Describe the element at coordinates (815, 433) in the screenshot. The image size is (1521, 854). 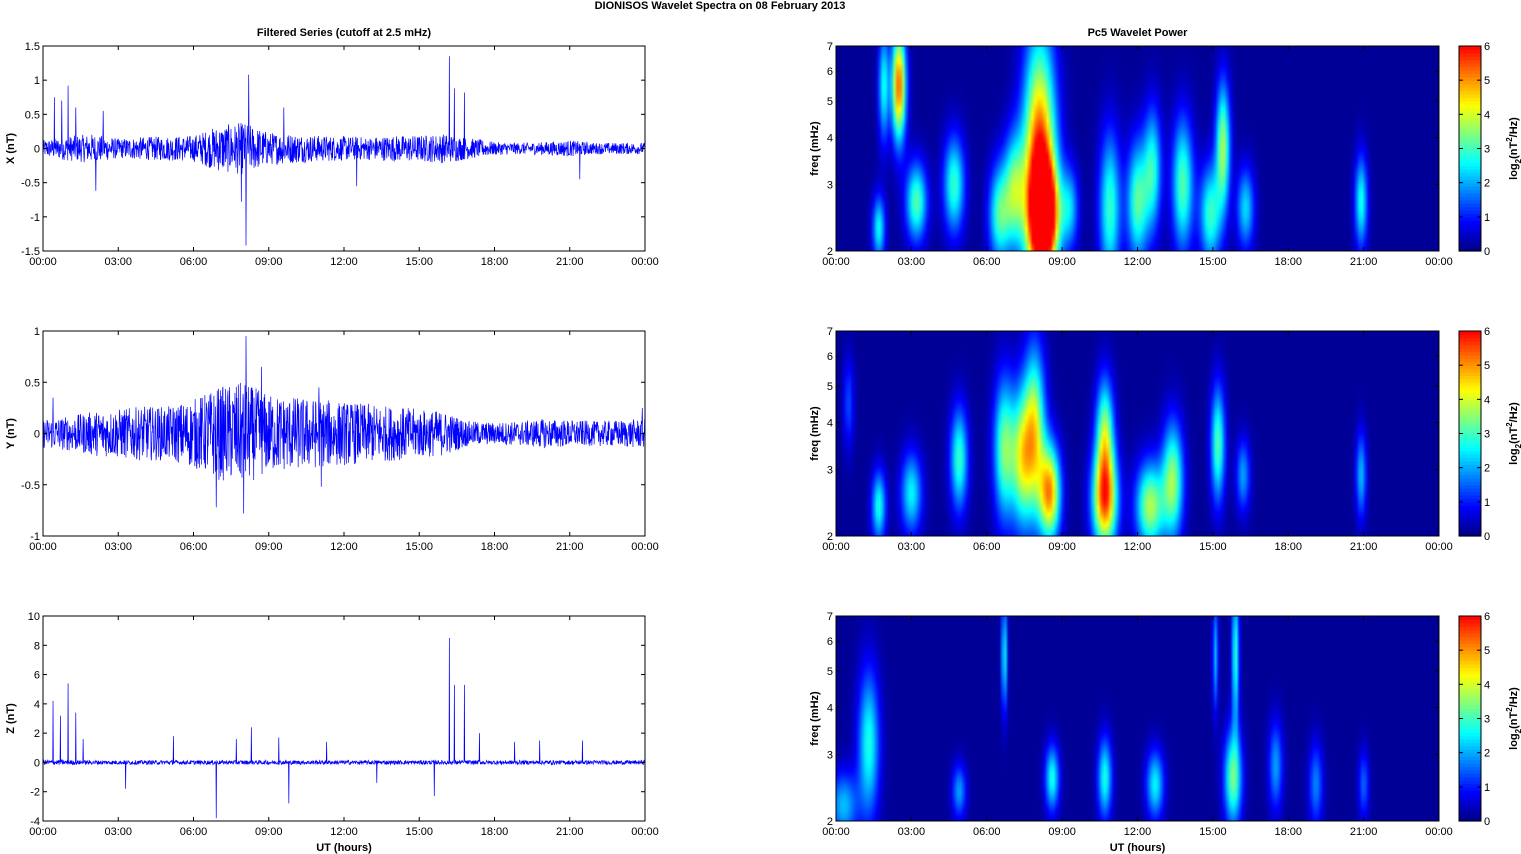
I see `y-axis-label: freq (mHz)` at that location.